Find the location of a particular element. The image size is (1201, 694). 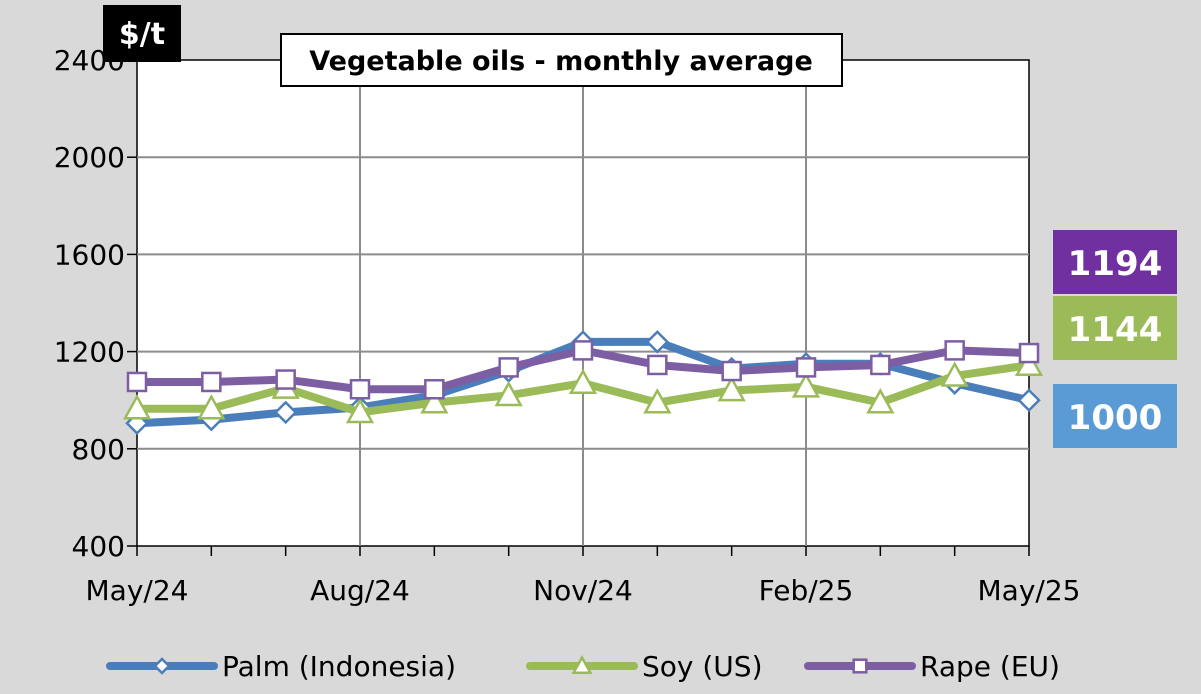

x-axis: May/24 Aug/24 Nov/24 Feb/25 May/25 is located at coordinates (583, 576).